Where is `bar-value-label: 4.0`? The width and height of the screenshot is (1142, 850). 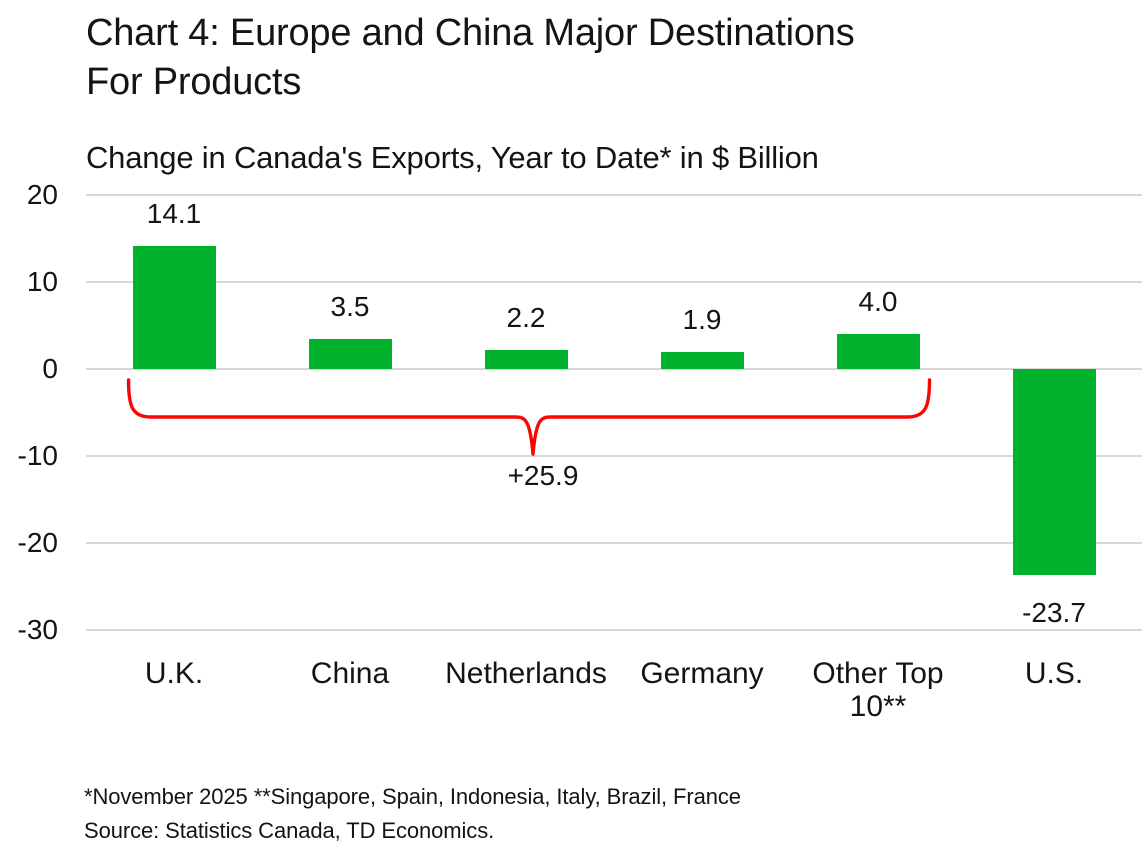 bar-value-label: 4.0 is located at coordinates (878, 302).